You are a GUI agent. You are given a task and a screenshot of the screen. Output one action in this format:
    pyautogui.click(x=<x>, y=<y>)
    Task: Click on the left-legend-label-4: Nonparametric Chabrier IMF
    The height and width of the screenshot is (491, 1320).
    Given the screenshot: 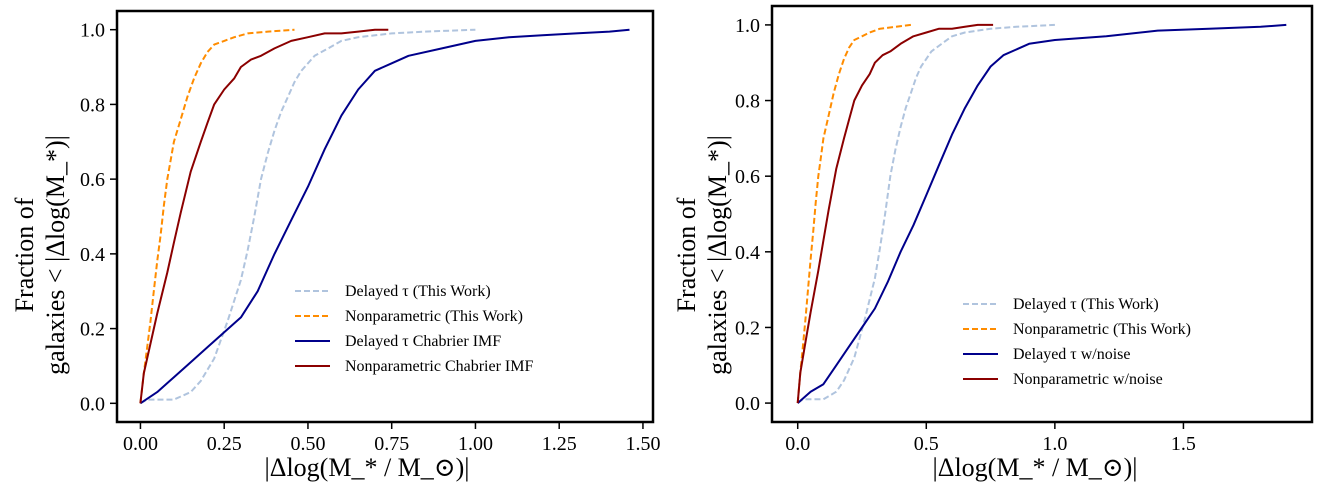 What is the action you would take?
    pyautogui.click(x=439, y=366)
    